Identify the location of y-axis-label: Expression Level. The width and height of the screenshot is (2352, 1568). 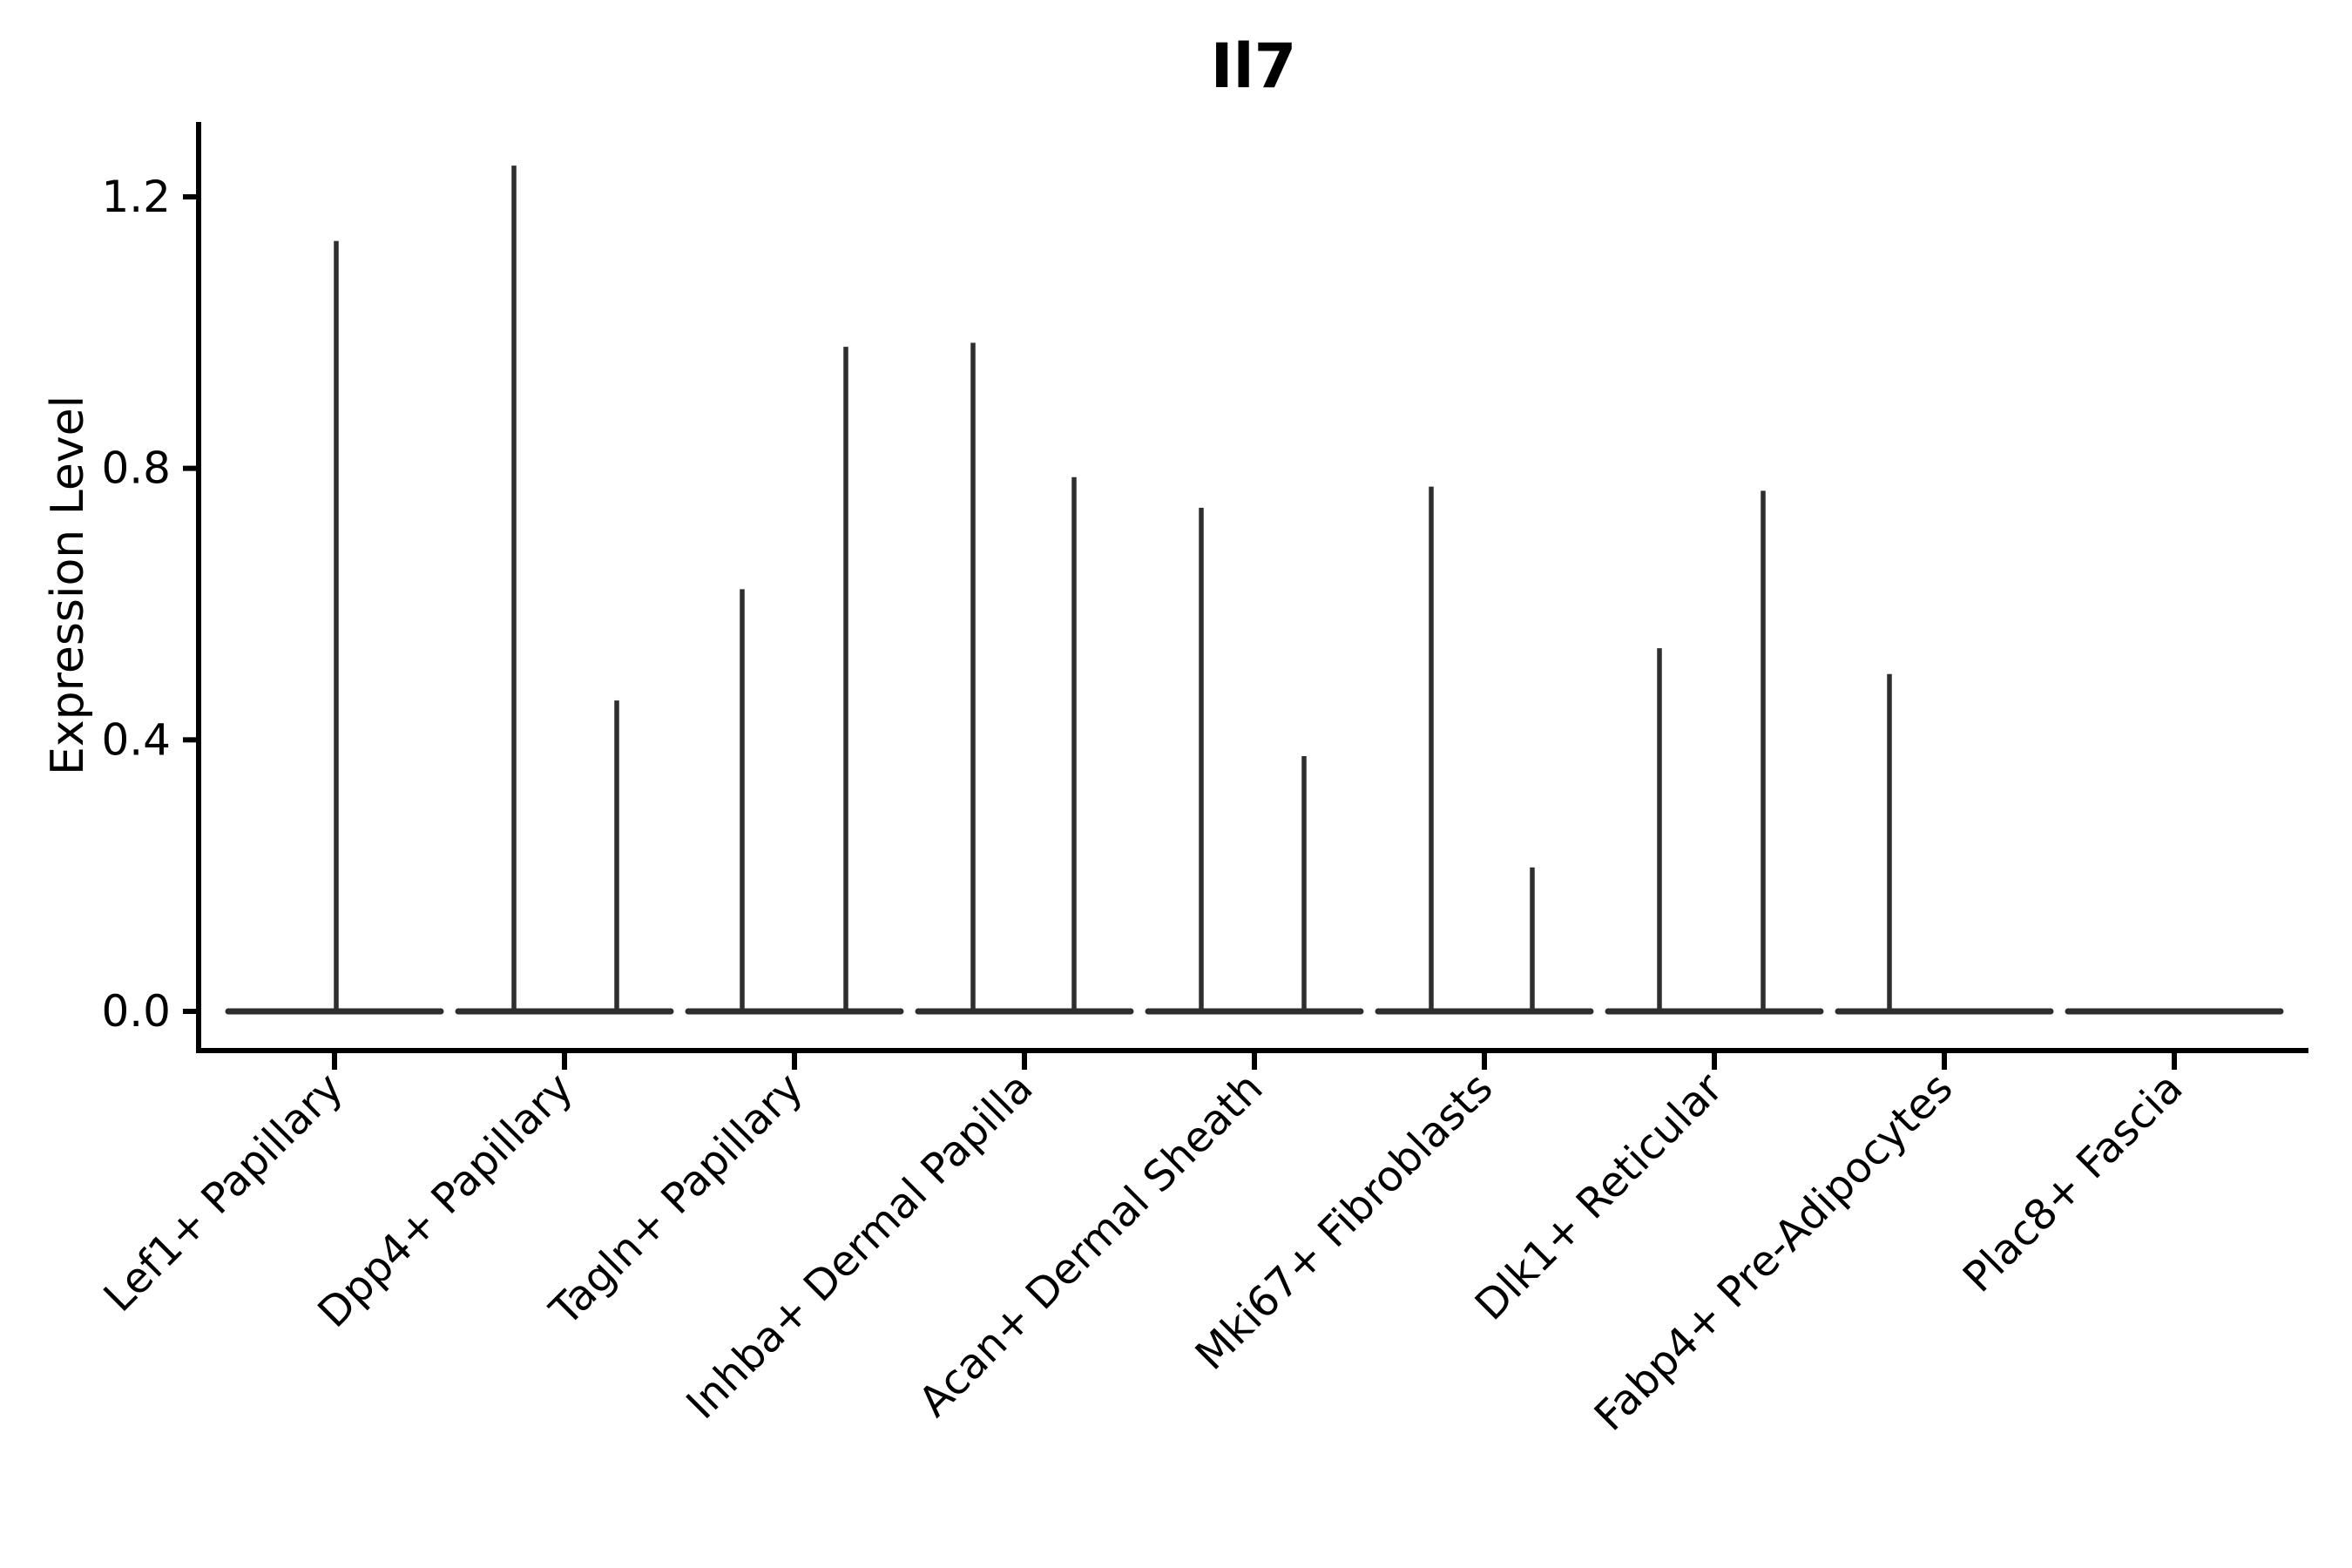
(68, 585).